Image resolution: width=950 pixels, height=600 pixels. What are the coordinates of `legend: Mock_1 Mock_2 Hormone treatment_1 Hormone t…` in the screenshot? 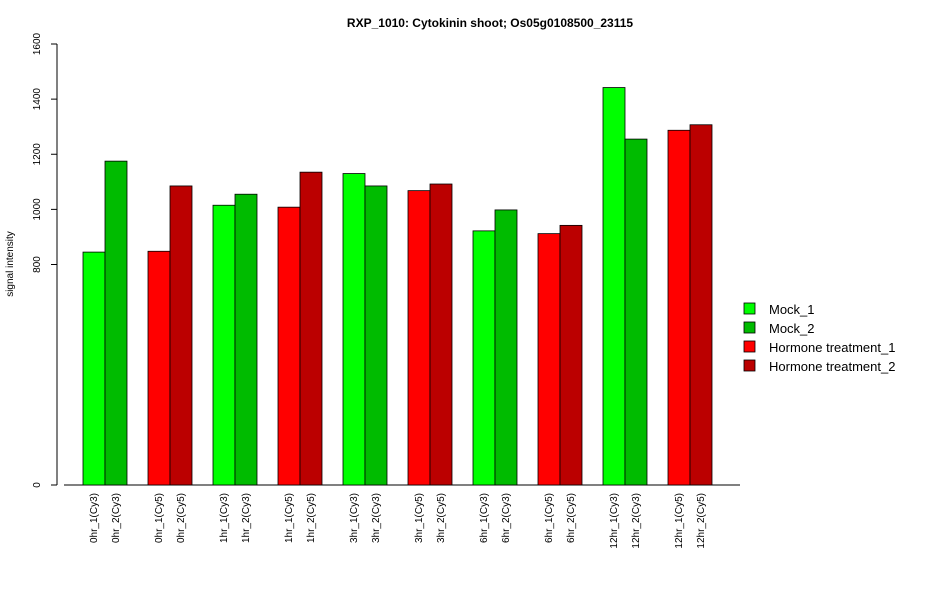 It's located at (819, 338).